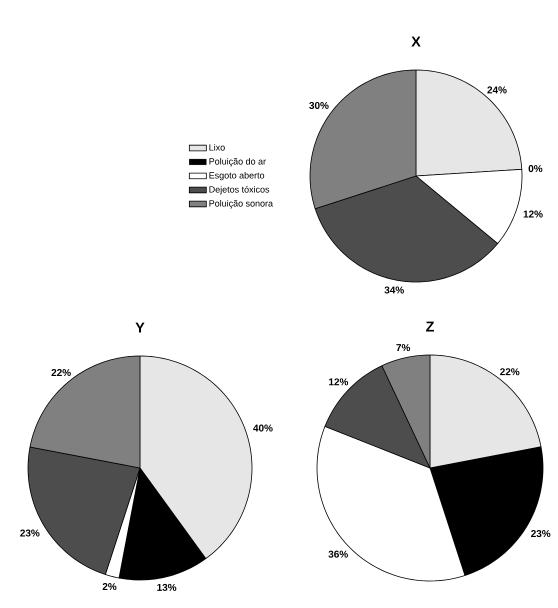  Describe the element at coordinates (241, 204) in the screenshot. I see `legend-label: Poluição sonora` at that location.